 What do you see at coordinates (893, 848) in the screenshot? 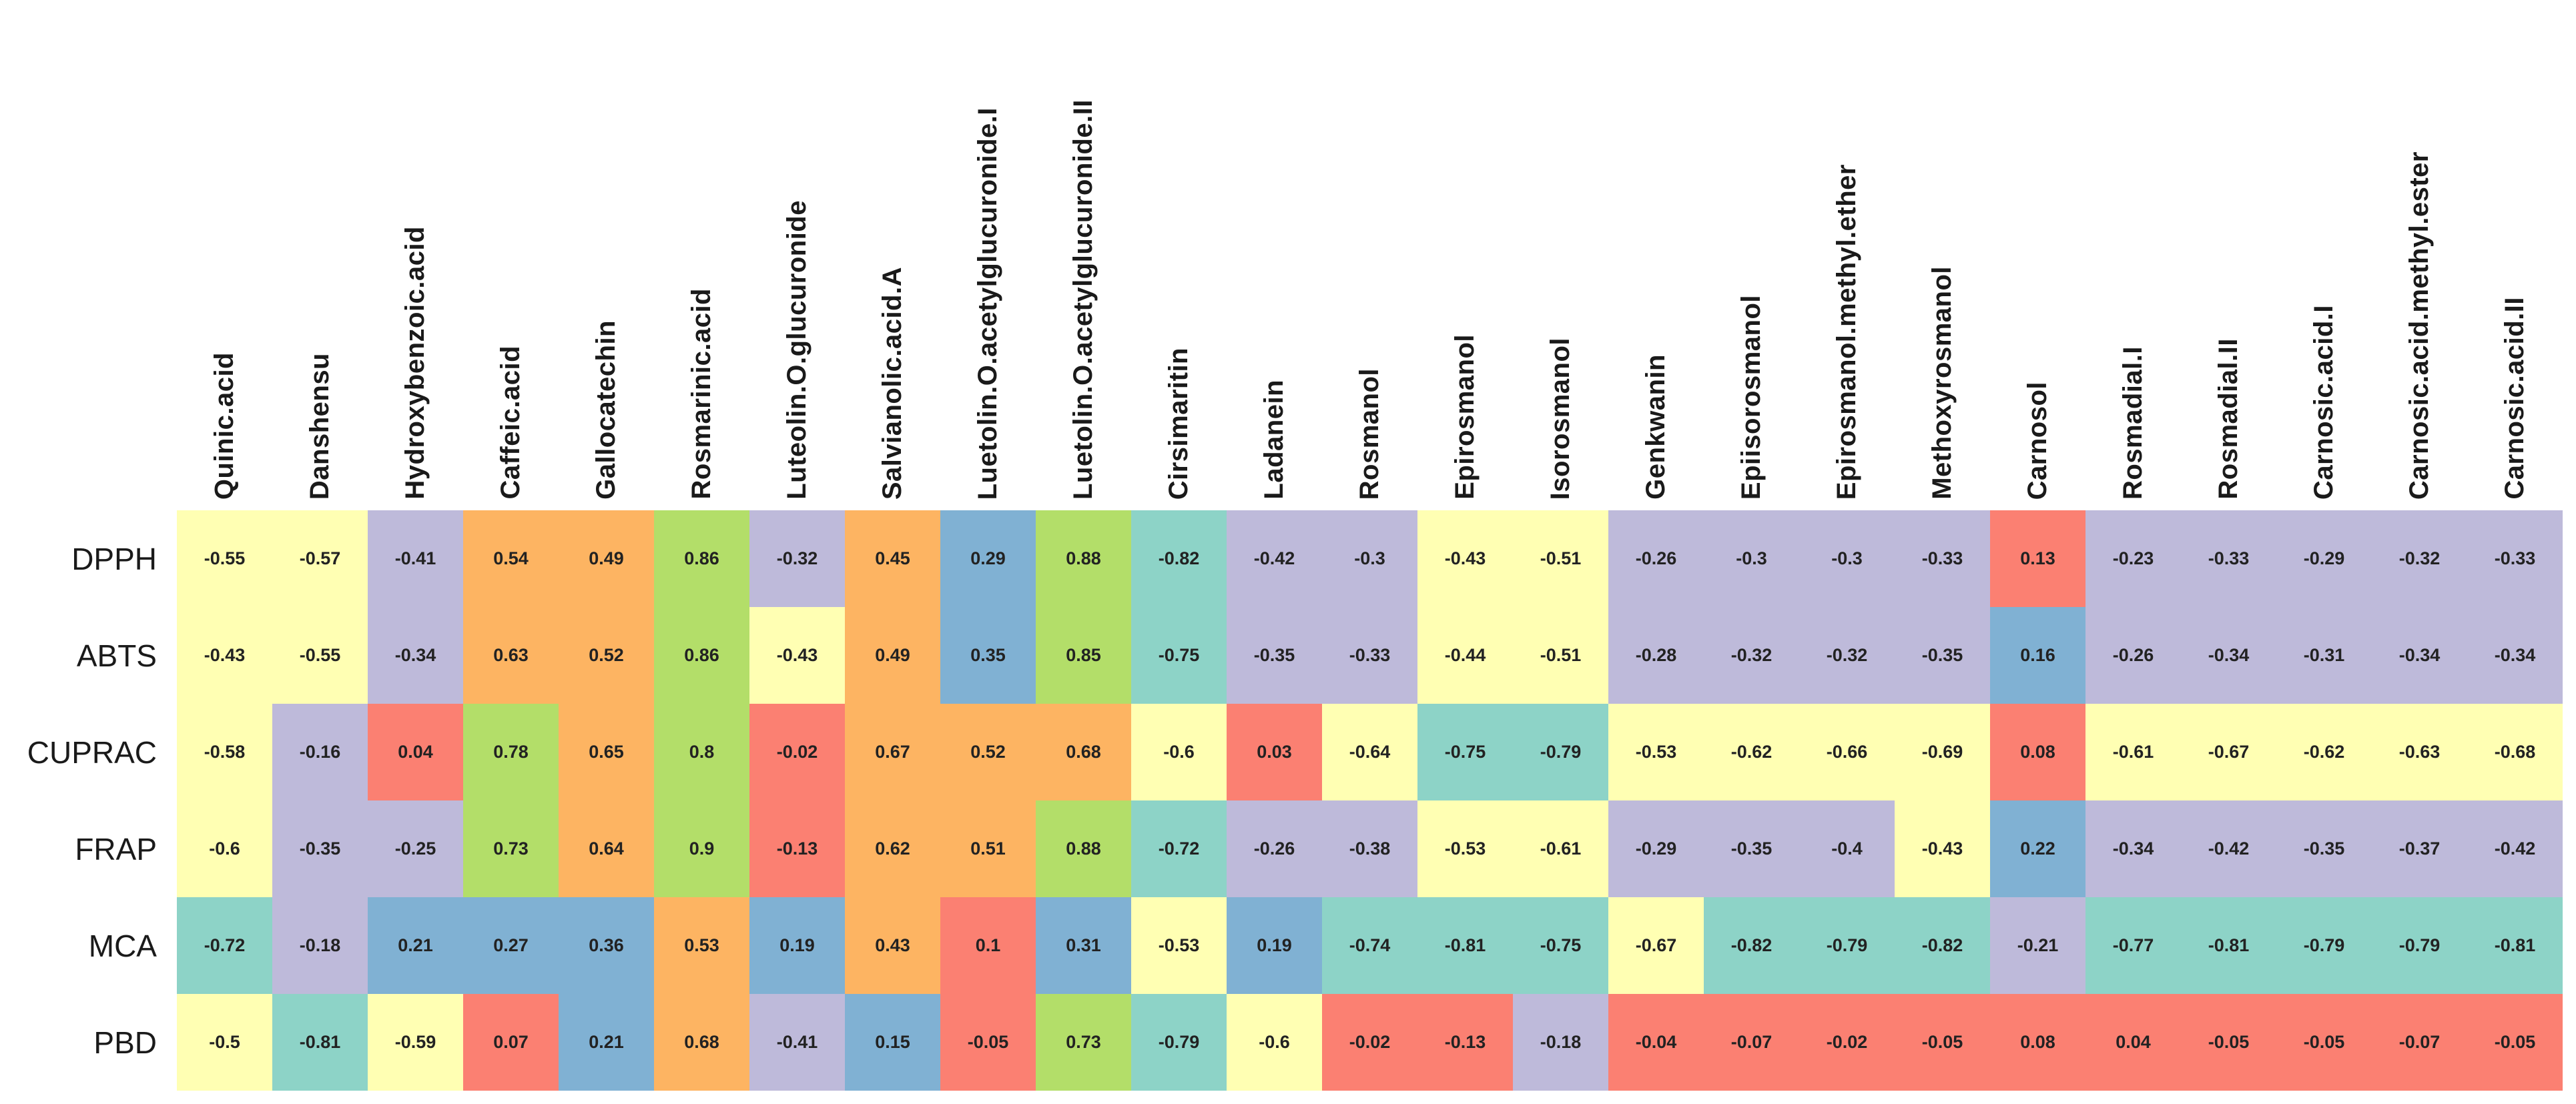
I see `heatmap-cell: 0.62` at bounding box center [893, 848].